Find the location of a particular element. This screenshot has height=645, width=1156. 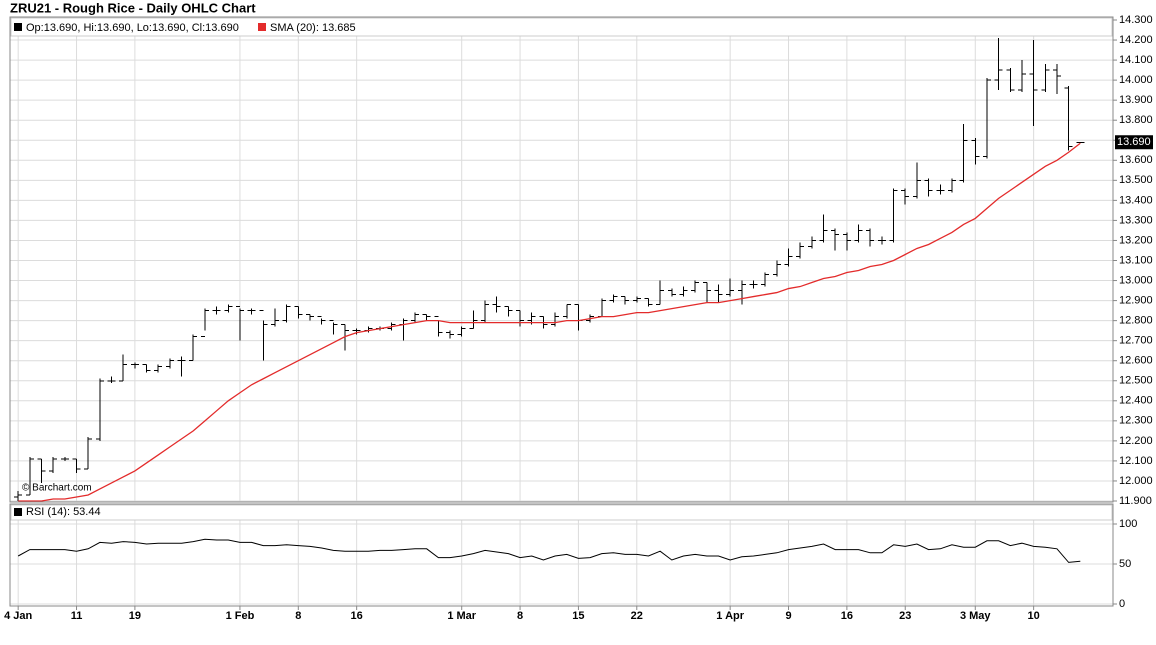

last-price-label: 13.690 is located at coordinates (1134, 142).